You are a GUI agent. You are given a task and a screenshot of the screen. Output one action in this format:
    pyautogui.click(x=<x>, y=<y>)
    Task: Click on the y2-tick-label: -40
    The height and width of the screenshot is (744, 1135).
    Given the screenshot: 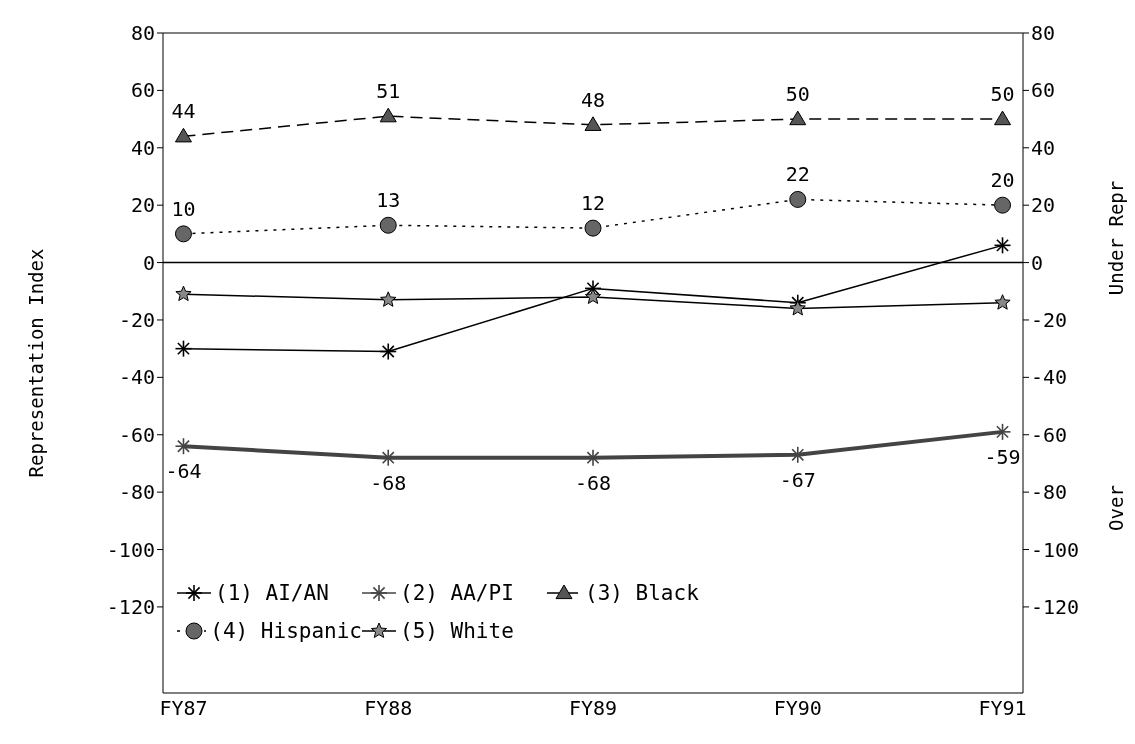 What is the action you would take?
    pyautogui.click(x=1049, y=377)
    